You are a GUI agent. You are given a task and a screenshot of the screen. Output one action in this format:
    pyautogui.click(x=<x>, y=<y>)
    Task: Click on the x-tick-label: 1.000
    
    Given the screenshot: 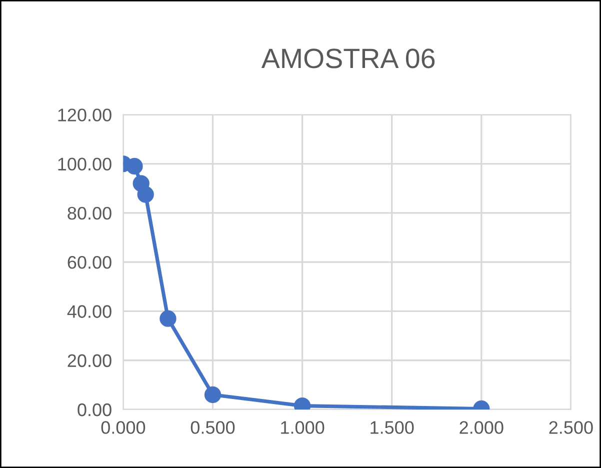 What is the action you would take?
    pyautogui.click(x=302, y=427)
    